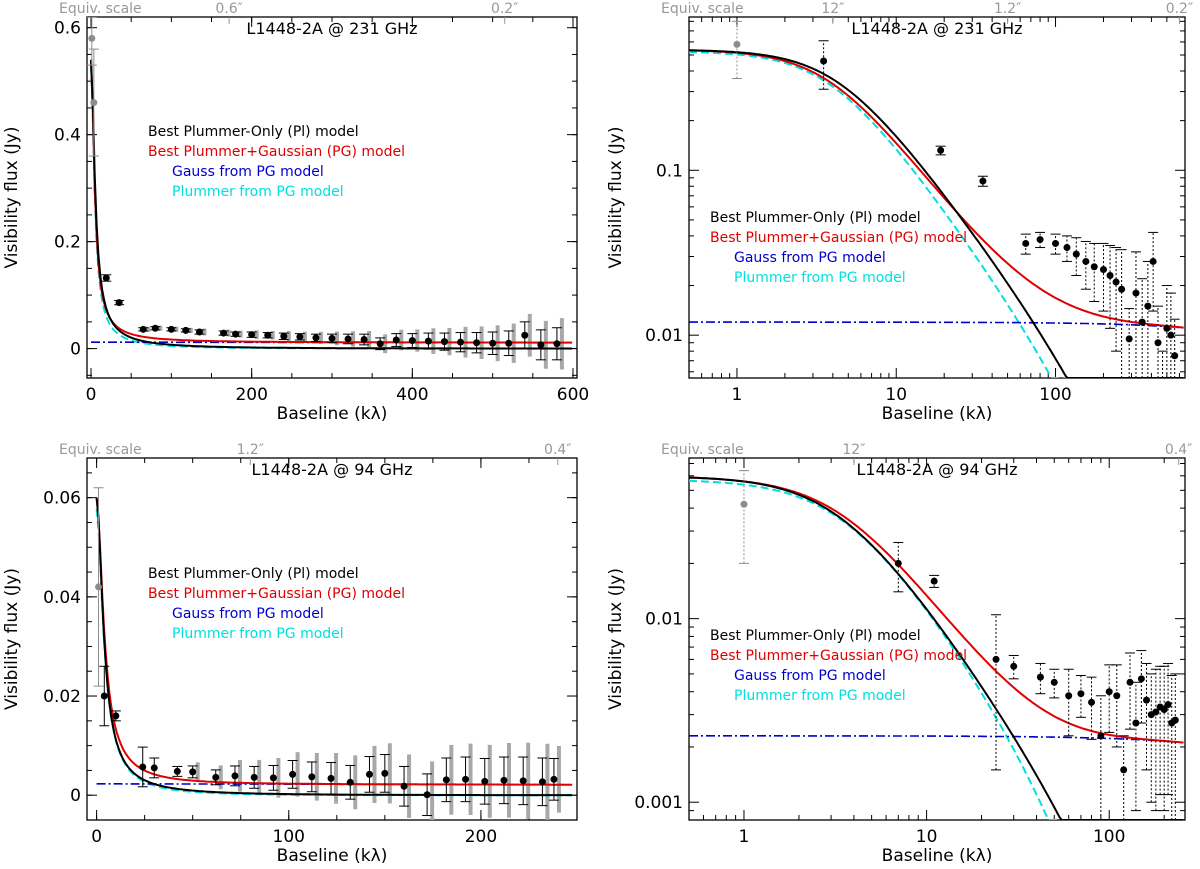  I want to click on x-tick-label: 1, so click(737, 395).